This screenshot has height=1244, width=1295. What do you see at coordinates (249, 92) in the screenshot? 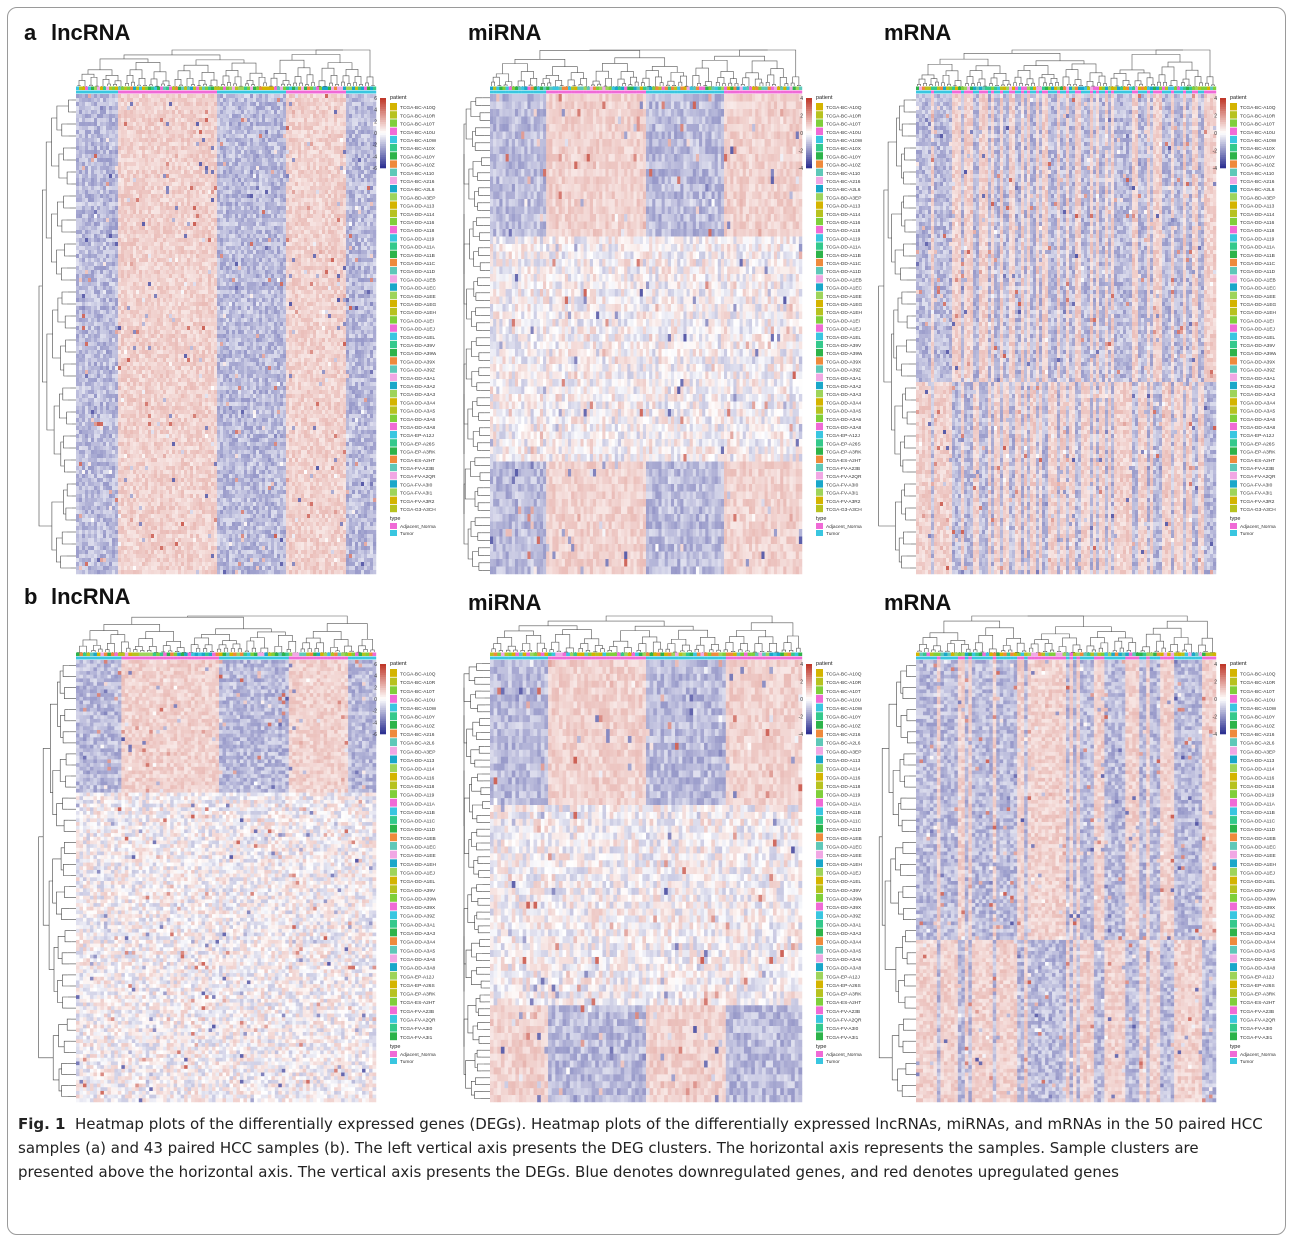
I see `type-annotation-cell` at bounding box center [249, 92].